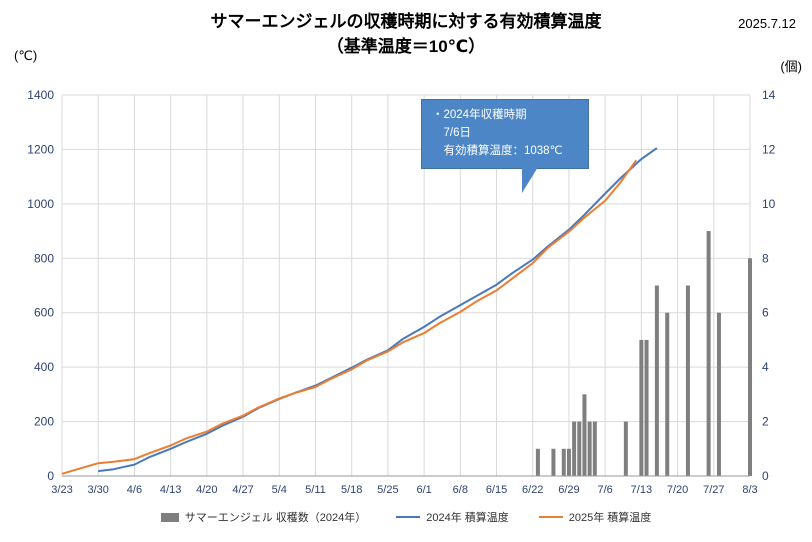 The width and height of the screenshot is (812, 542). What do you see at coordinates (275, 518) in the screenshot?
I see `legend-label-harvest: サマーエンジェル 収穫数（2024年）` at bounding box center [275, 518].